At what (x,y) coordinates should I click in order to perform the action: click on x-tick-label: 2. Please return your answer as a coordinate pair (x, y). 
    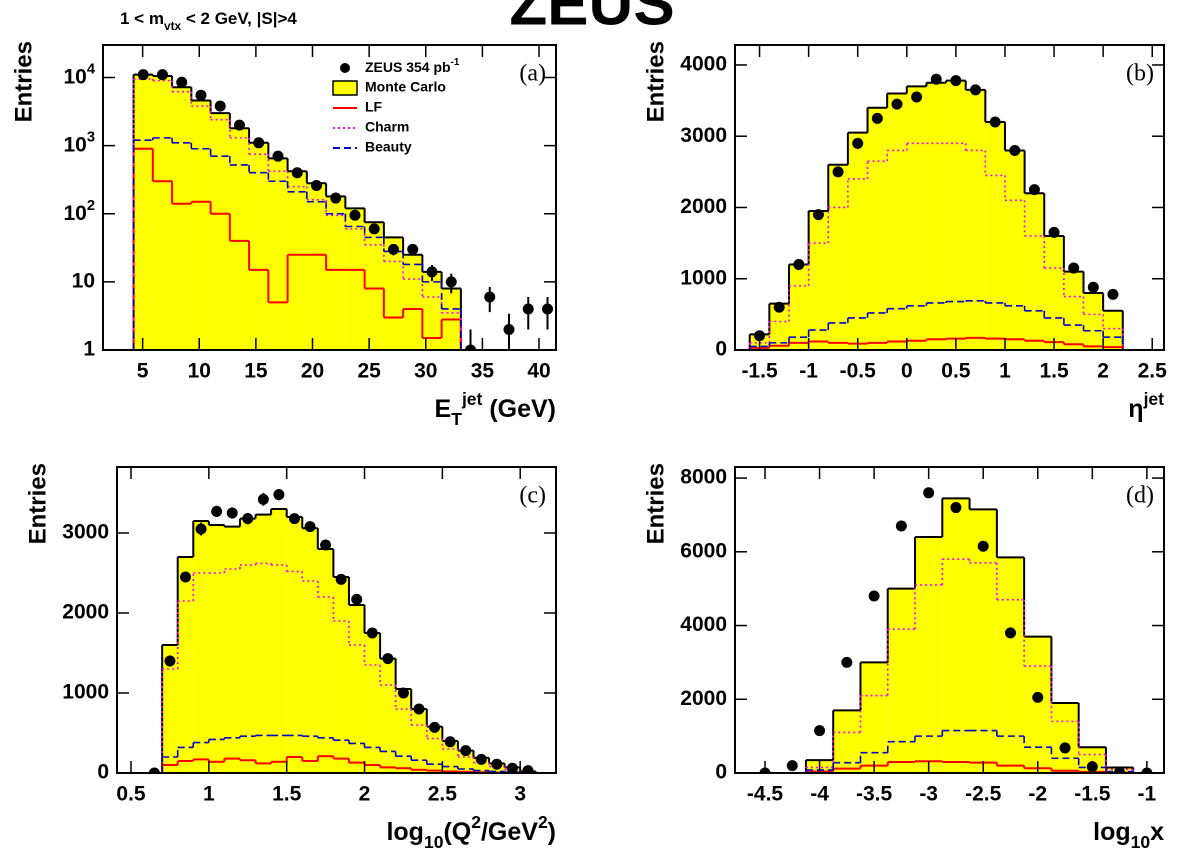
    Looking at the image, I should click on (365, 794).